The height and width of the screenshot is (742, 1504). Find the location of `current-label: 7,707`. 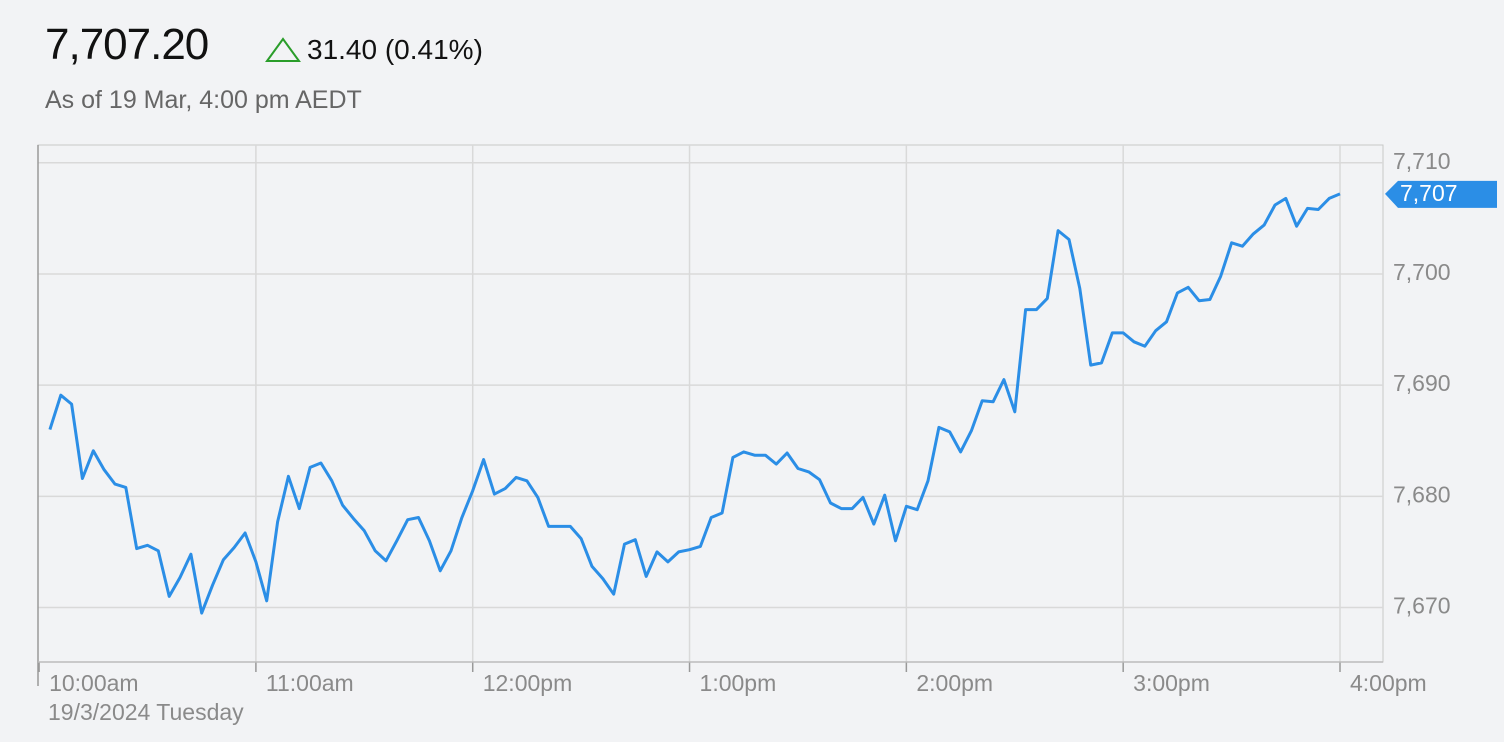

current-label: 7,707 is located at coordinates (1429, 193).